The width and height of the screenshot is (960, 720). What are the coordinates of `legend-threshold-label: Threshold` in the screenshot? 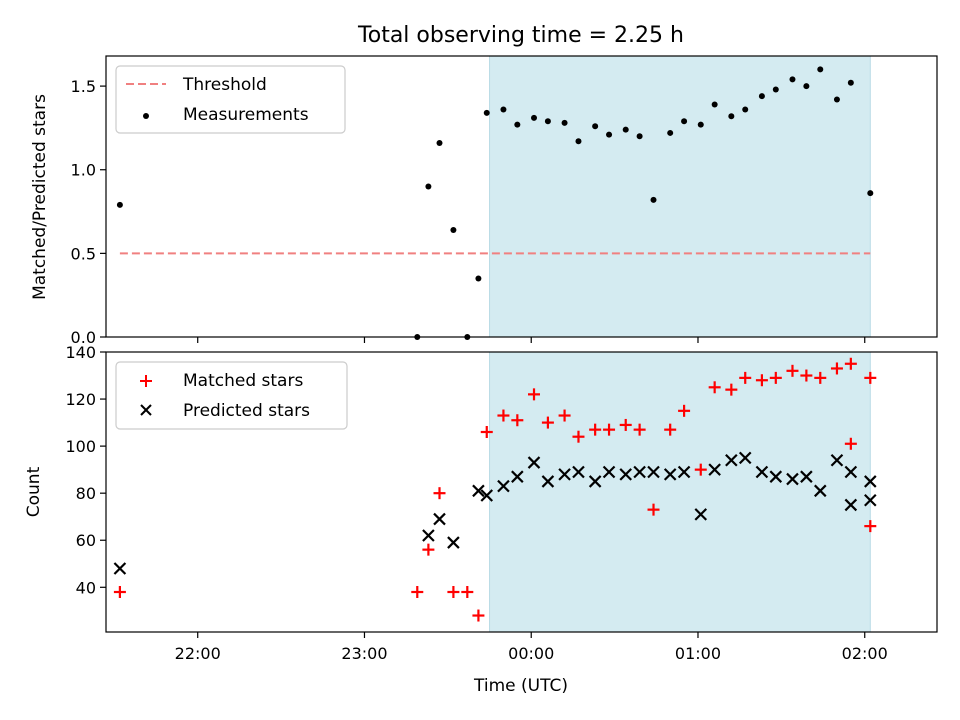 It's located at (224, 85).